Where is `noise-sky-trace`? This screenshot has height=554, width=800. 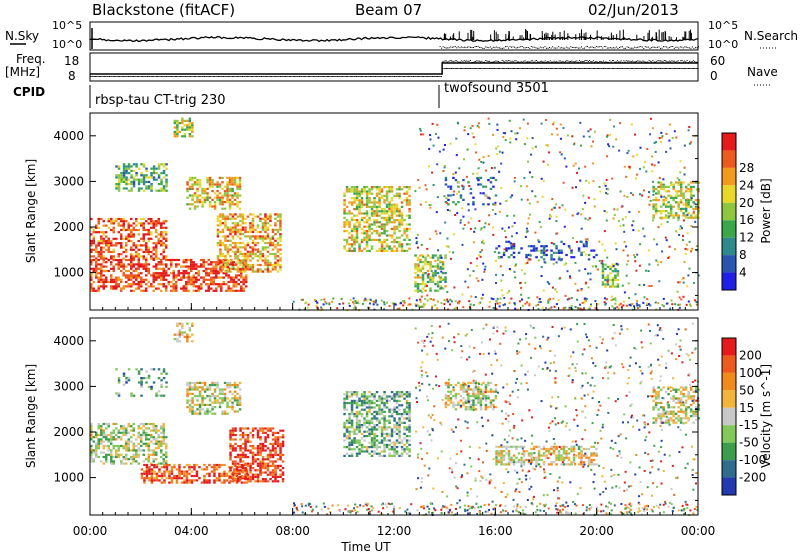
noise-sky-trace is located at coordinates (394, 39).